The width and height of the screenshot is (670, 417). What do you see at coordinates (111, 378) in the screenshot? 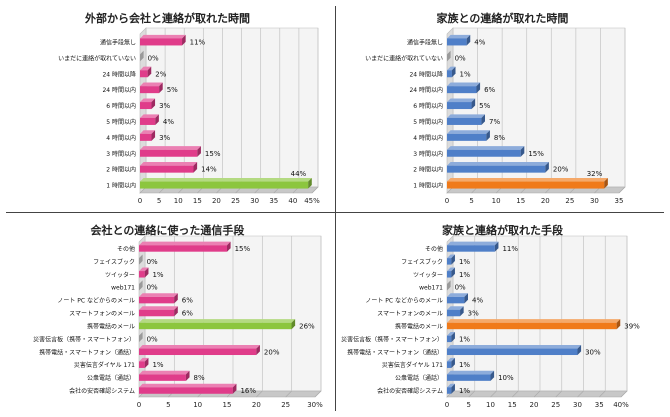
I see `y-category-label: 公衆電話（通話）` at bounding box center [111, 378].